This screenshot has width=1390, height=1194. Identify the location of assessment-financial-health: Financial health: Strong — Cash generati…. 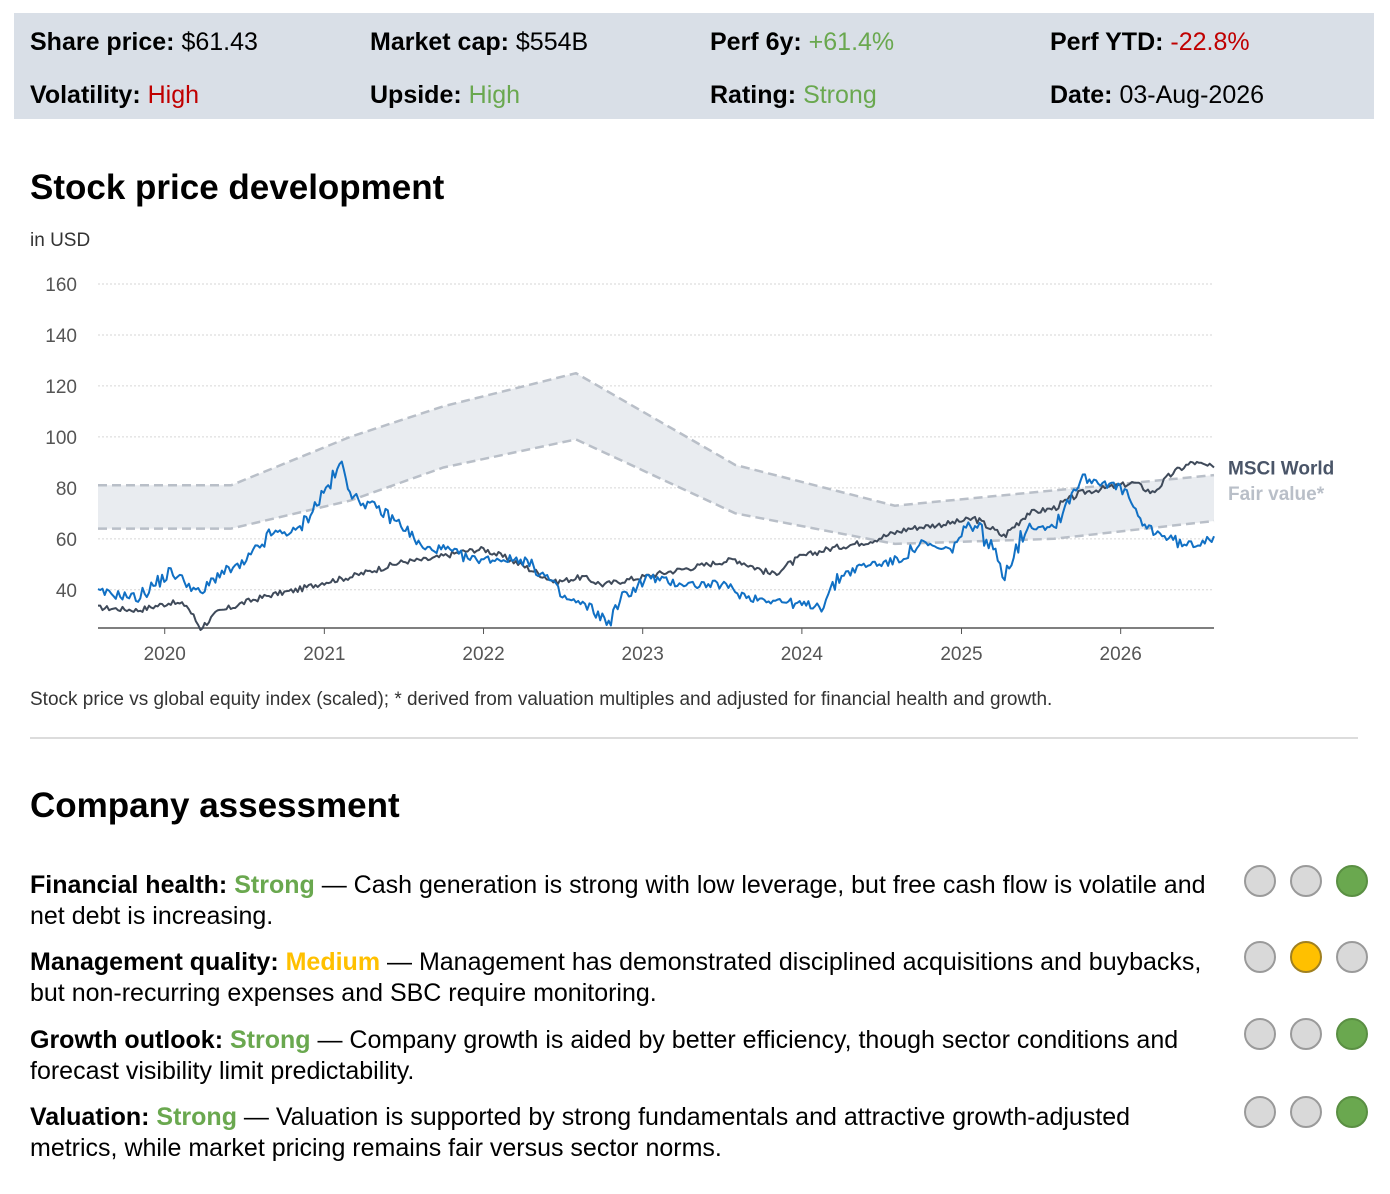
(620, 901).